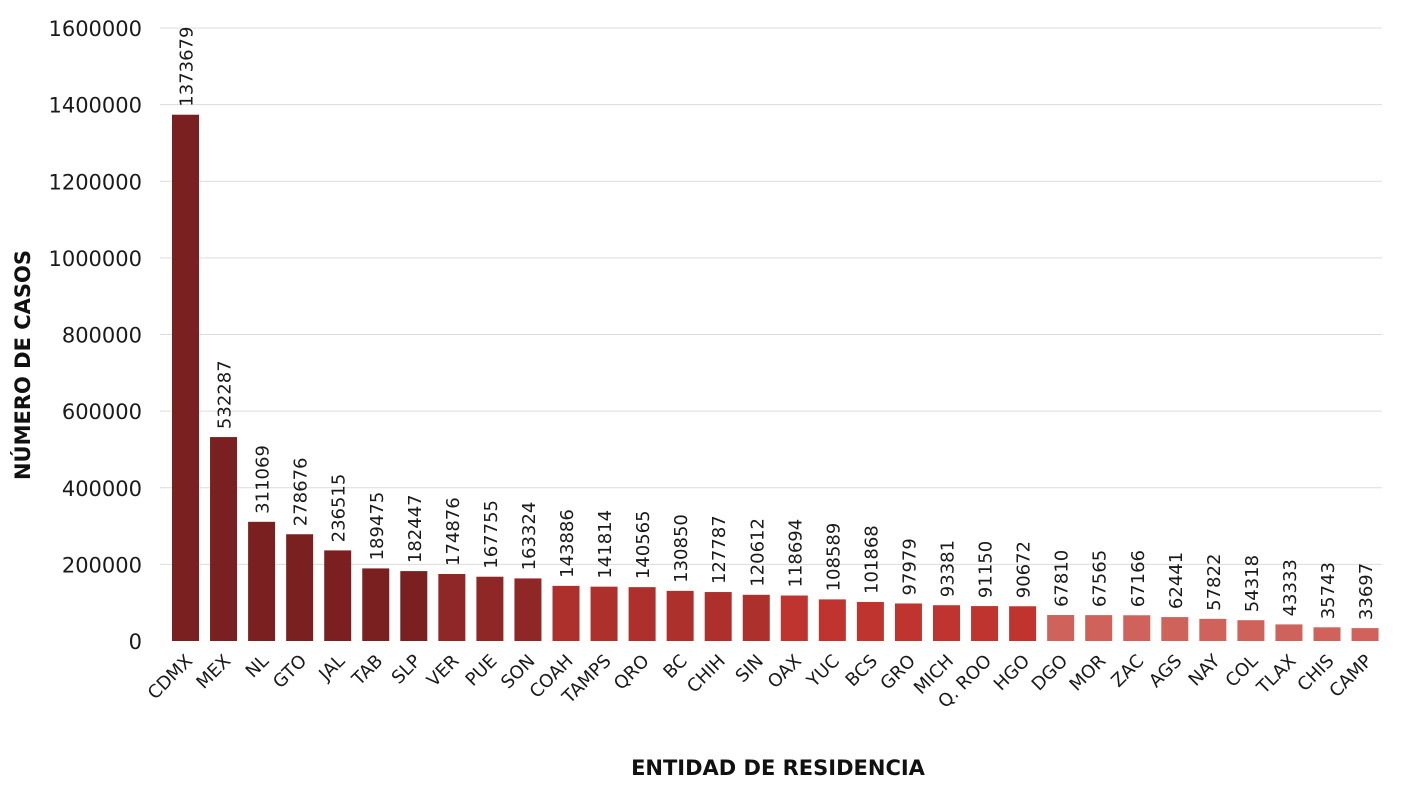 The width and height of the screenshot is (1403, 793). I want to click on x-tick-label: ZAC, so click(1127, 671).